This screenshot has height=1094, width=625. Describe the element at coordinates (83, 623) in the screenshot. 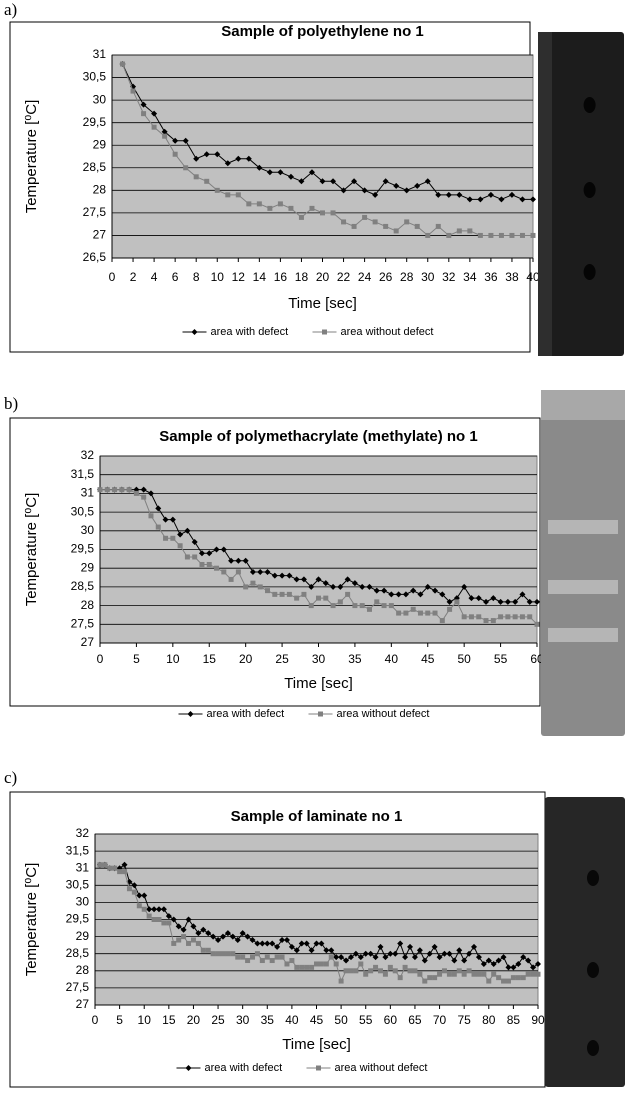

I see `y-tick-label: 27,5` at that location.